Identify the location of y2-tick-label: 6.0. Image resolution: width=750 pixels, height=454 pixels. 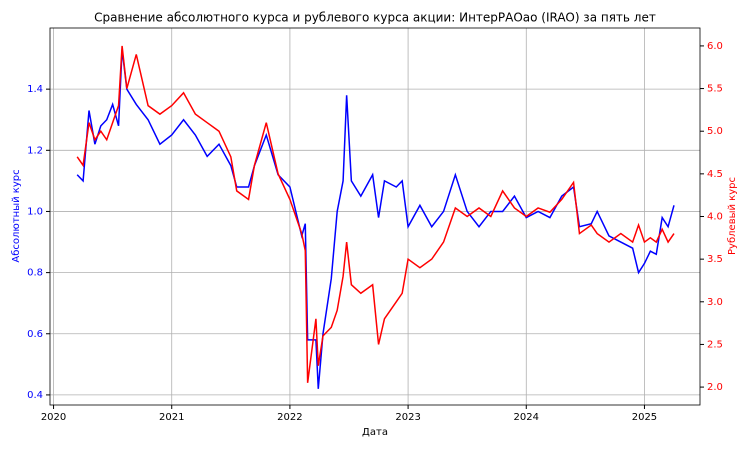
(715, 46).